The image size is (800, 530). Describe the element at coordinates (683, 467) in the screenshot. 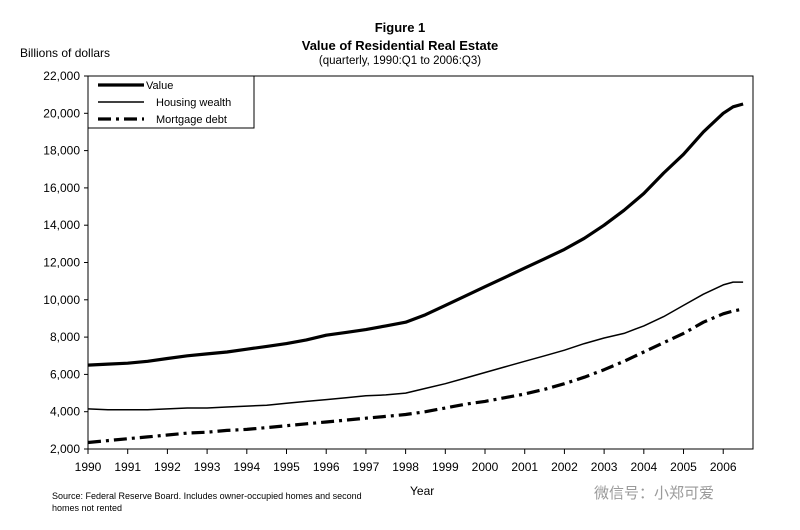

I see `x-tick-label: 2005` at that location.